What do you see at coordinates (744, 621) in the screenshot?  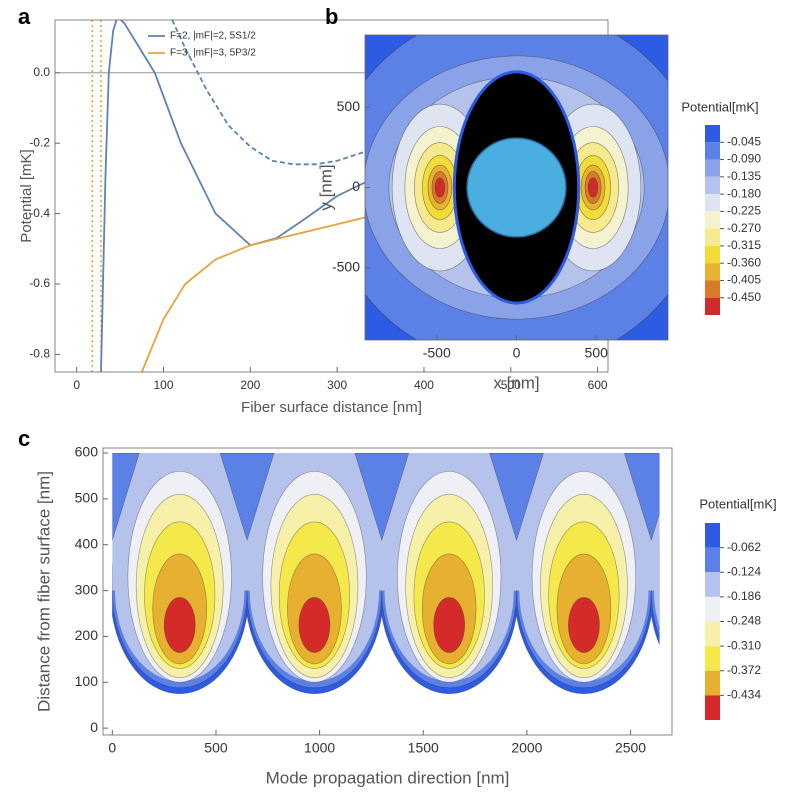 I see `colorbar-label: -0.248` at bounding box center [744, 621].